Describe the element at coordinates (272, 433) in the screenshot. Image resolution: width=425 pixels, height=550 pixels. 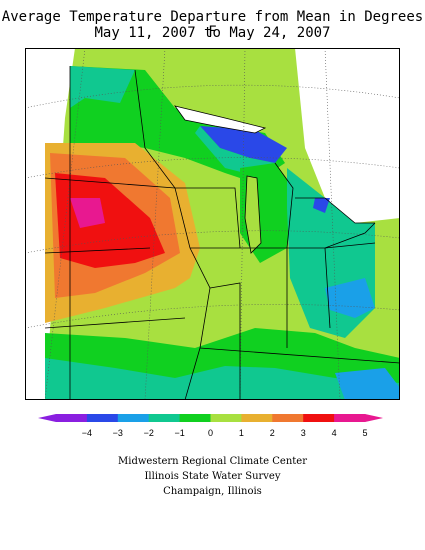
I see `legend-tick-label: 2` at that location.